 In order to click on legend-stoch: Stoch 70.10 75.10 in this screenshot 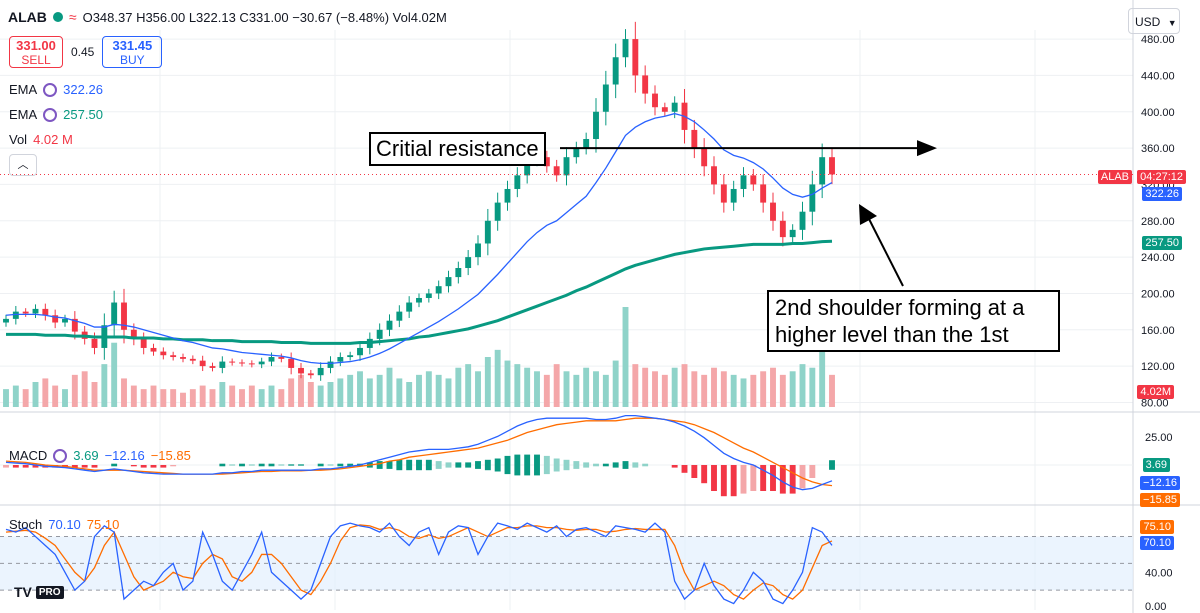, I will do `click(64, 524)`.